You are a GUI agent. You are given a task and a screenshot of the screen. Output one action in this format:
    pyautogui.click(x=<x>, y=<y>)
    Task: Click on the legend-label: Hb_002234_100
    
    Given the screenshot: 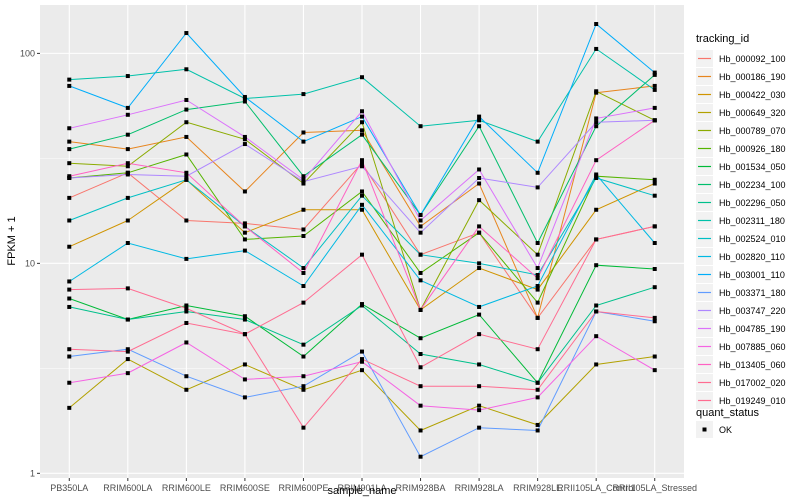 What is the action you would take?
    pyautogui.click(x=752, y=185)
    